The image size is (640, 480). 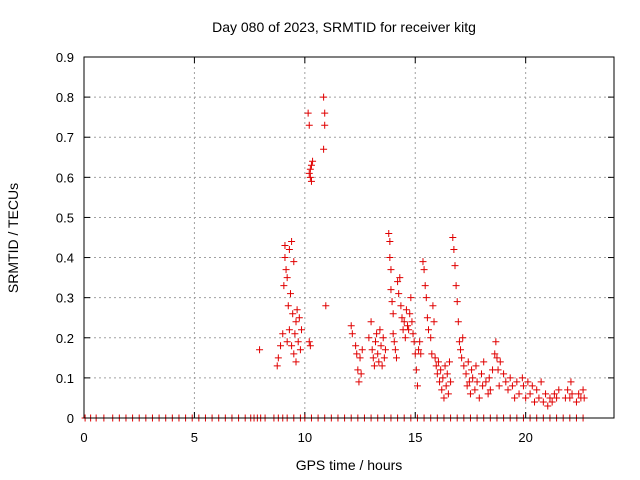 What do you see at coordinates (65, 57) in the screenshot?
I see `y-tick-label: 0.9` at bounding box center [65, 57].